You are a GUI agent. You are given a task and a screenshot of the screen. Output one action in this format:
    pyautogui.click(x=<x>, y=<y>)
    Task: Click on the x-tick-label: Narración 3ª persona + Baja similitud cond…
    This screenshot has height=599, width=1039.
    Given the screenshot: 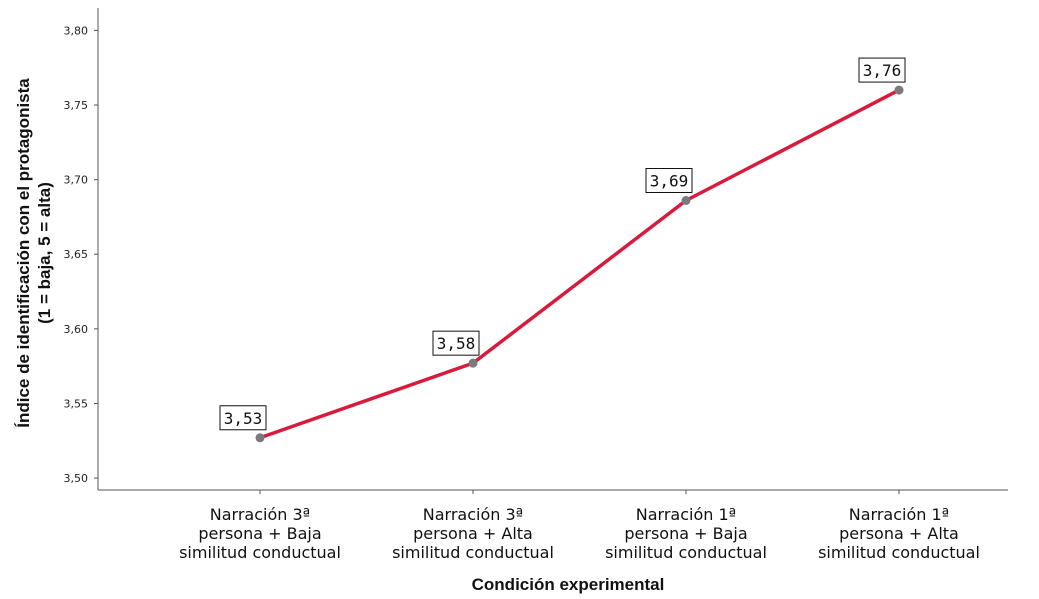 What is the action you would take?
    pyautogui.click(x=260, y=533)
    